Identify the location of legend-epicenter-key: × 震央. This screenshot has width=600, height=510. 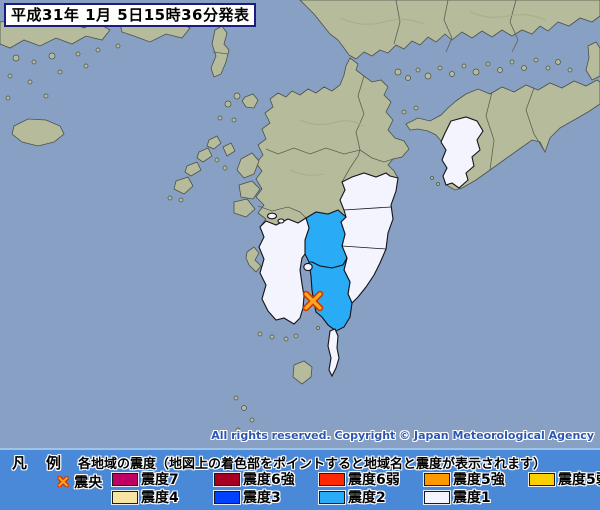
(79, 482).